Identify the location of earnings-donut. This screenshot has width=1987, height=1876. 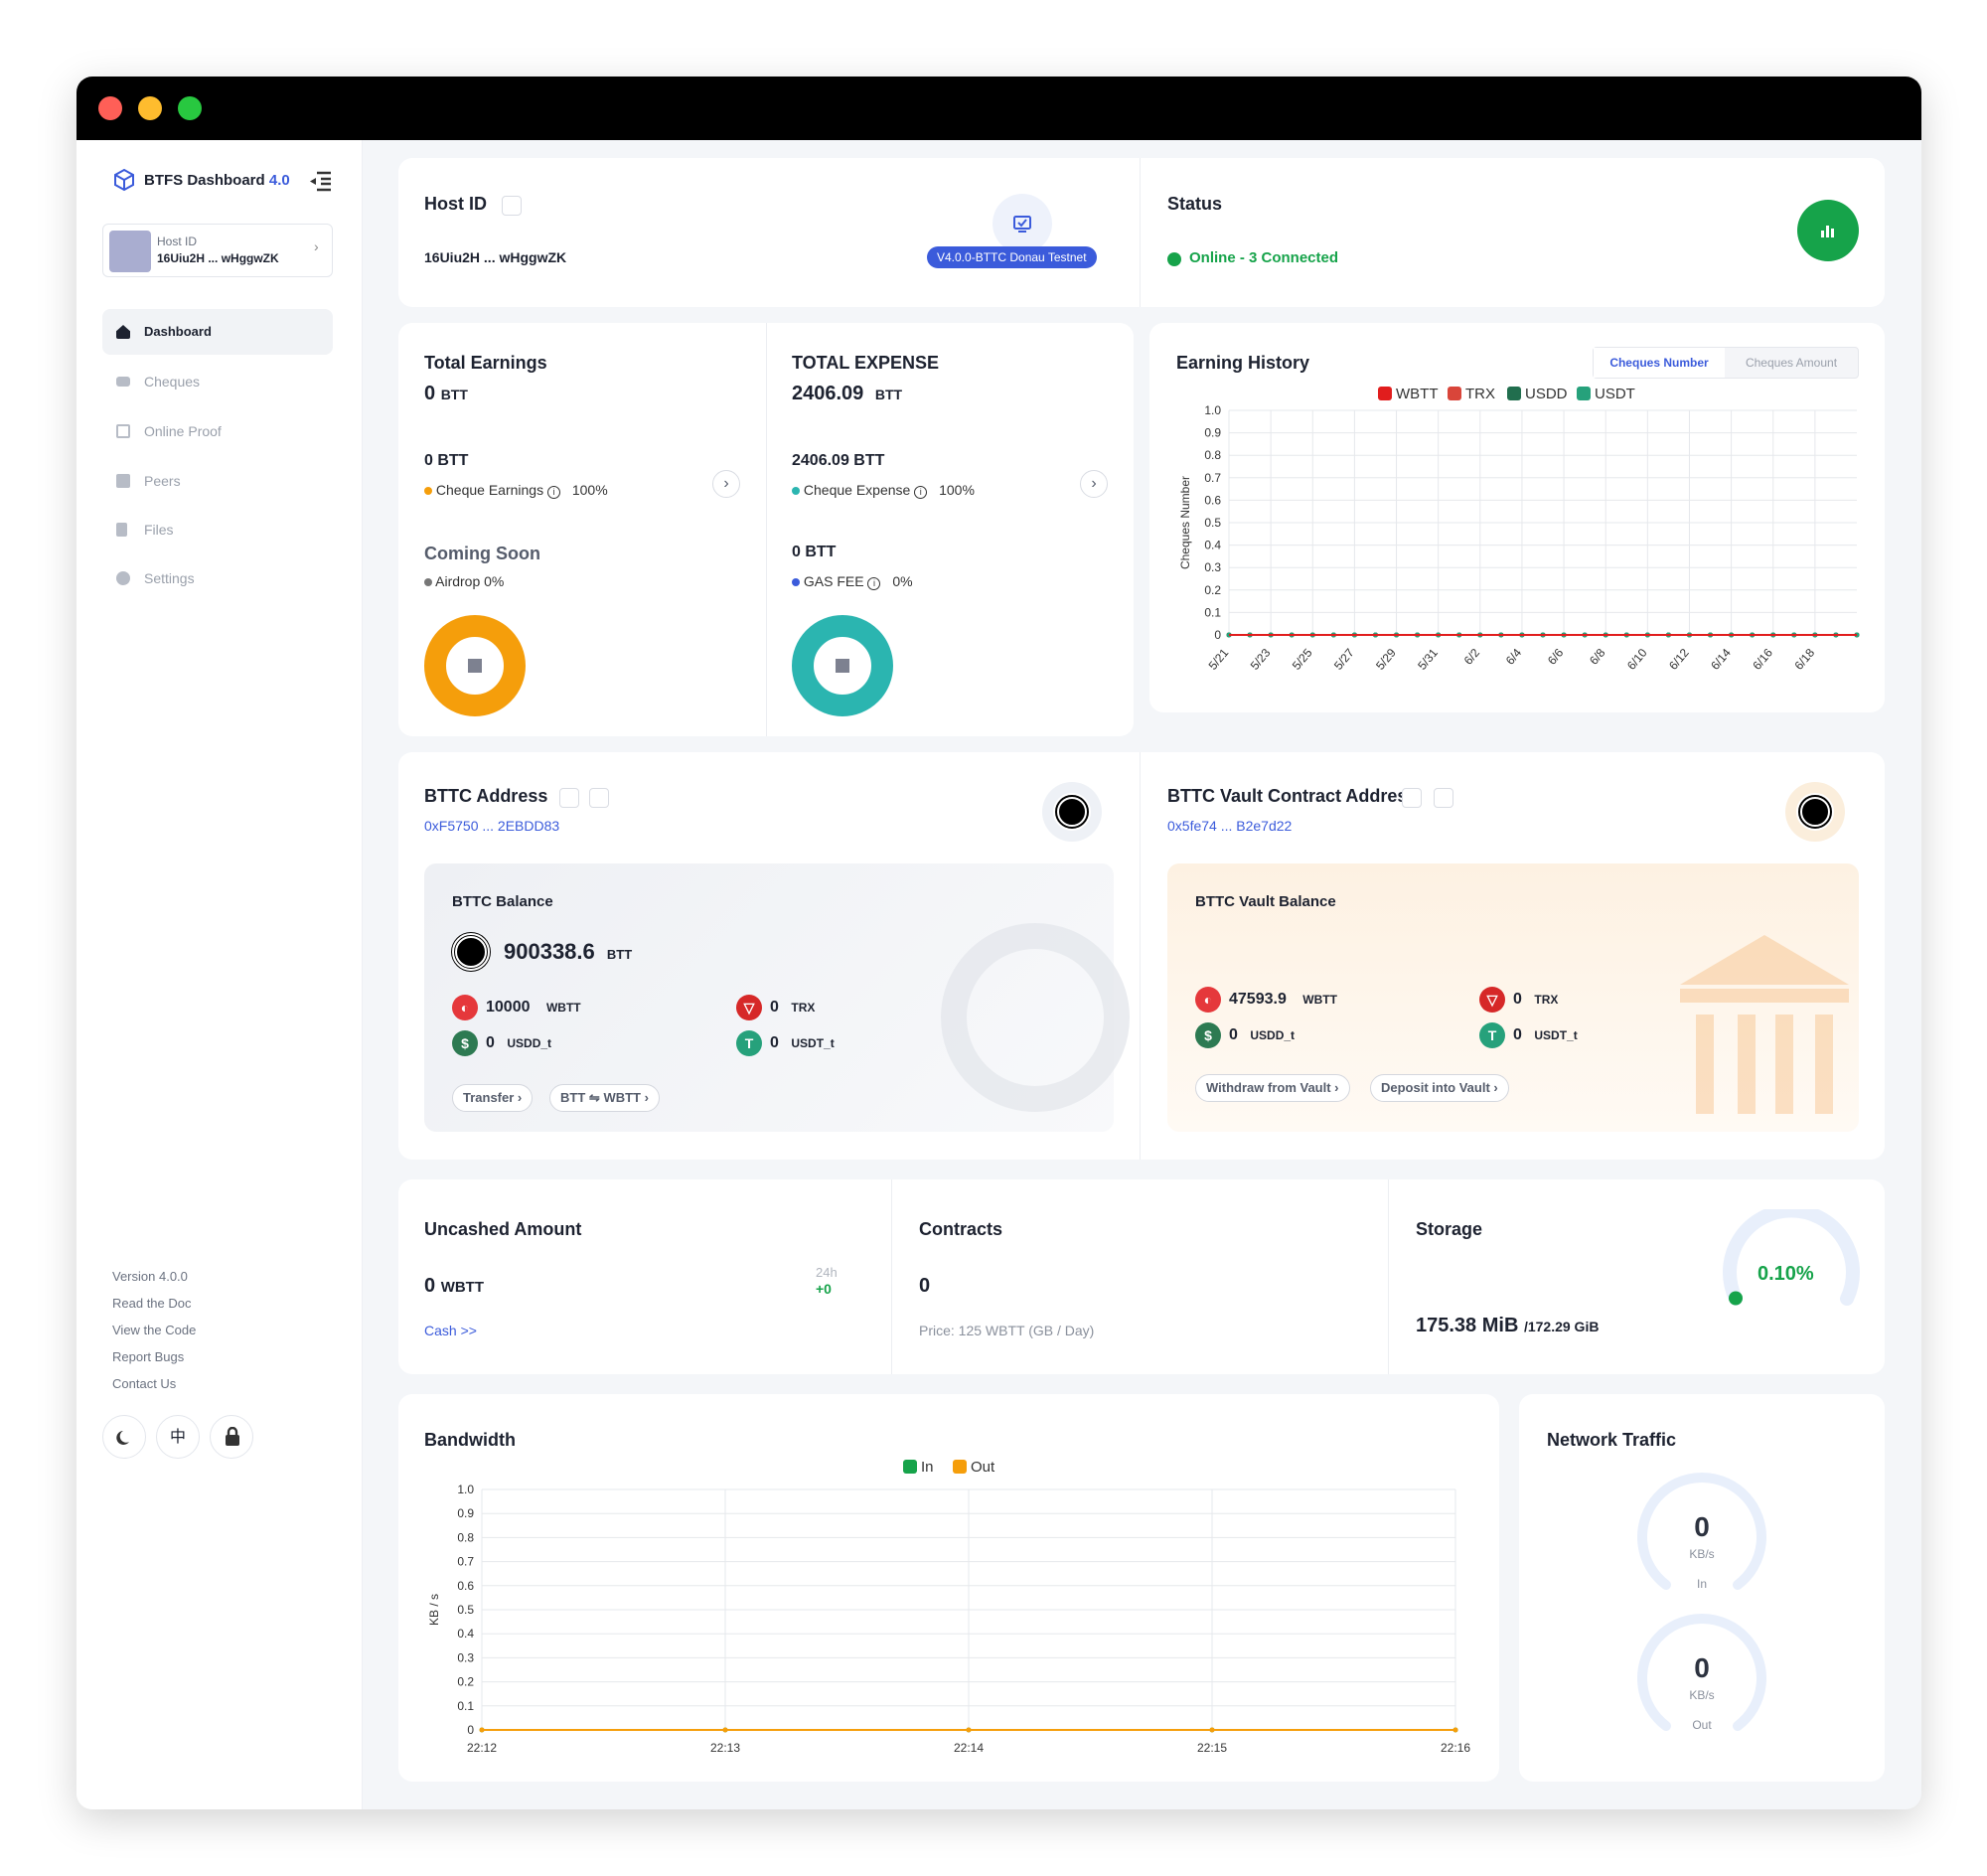
(475, 665).